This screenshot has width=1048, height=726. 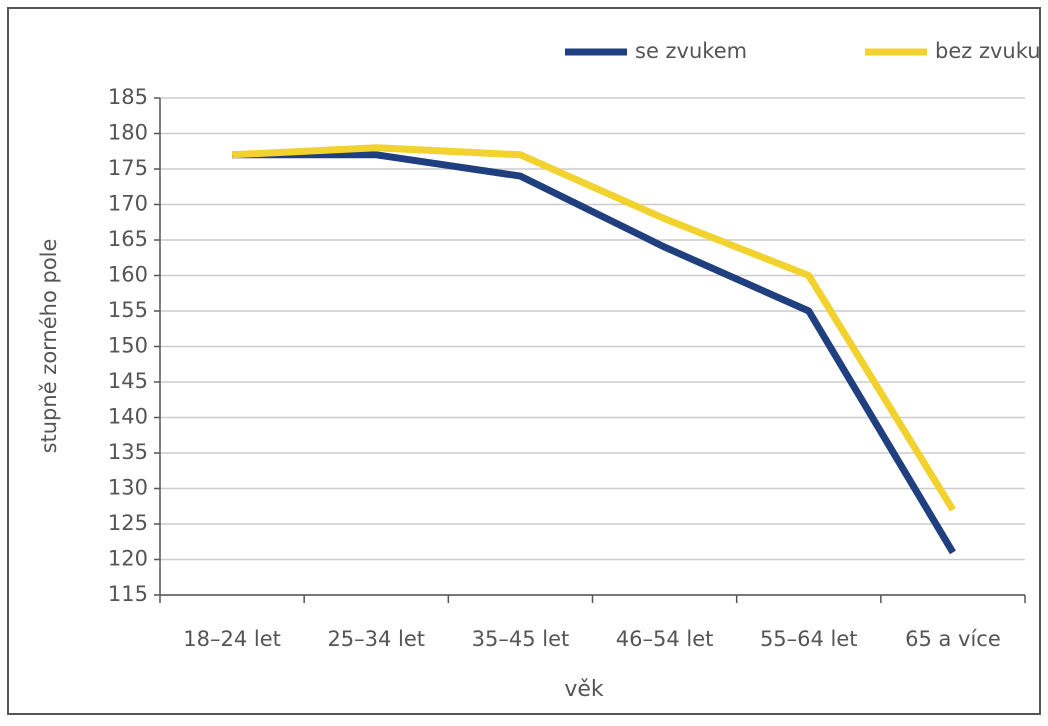 What do you see at coordinates (128, 275) in the screenshot?
I see `y-tick-label: 160` at bounding box center [128, 275].